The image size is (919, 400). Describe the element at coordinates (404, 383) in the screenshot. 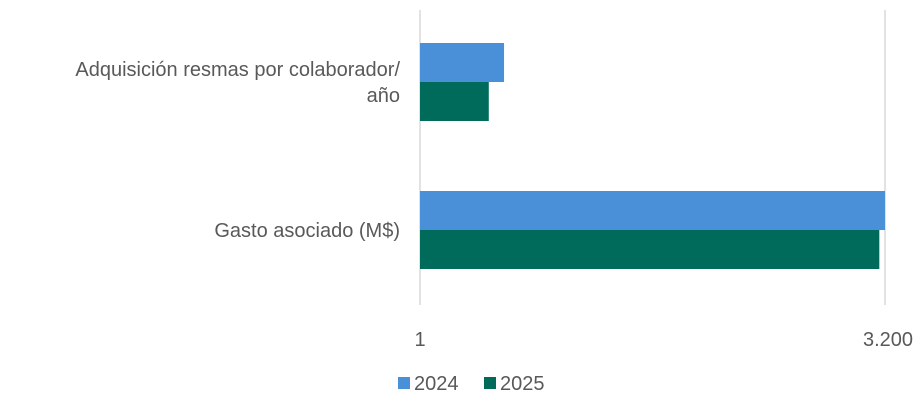

I see `legend-swatch-2024` at that location.